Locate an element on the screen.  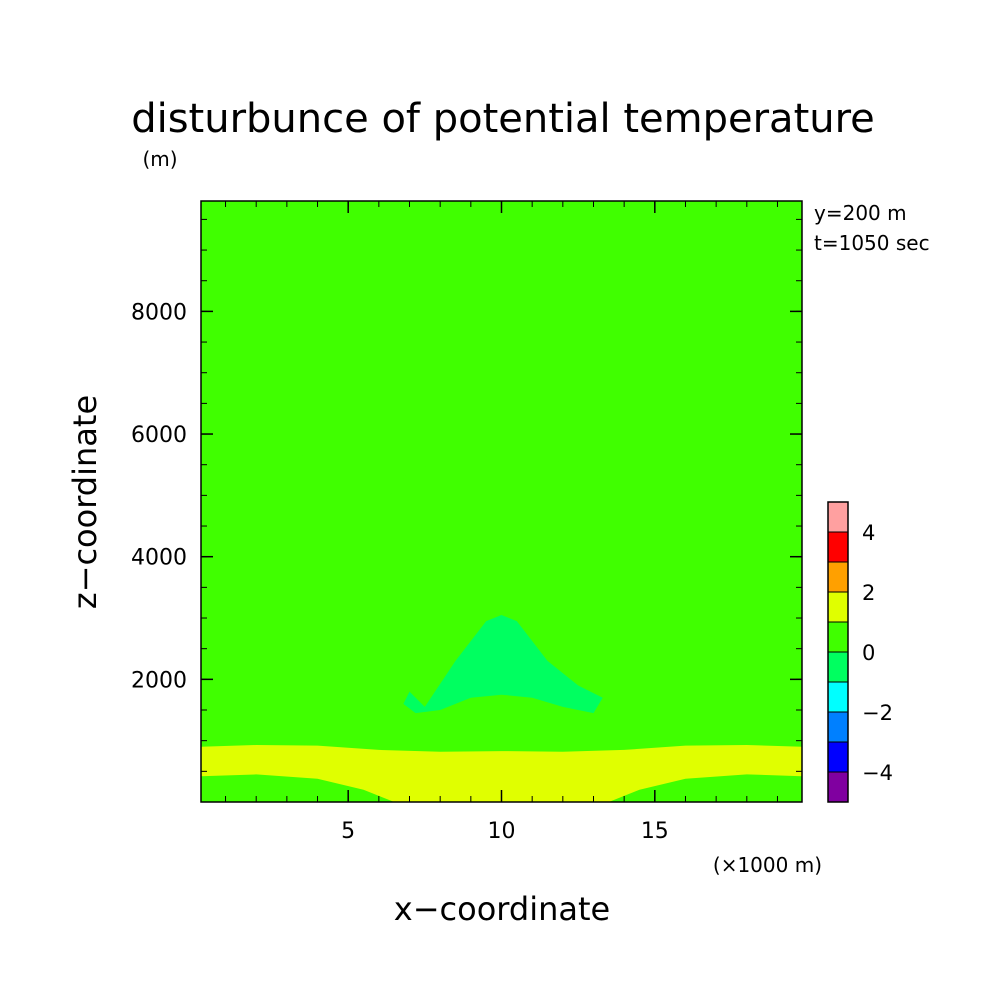
chart-title: disturbunce of potential temperature is located at coordinates (503, 119).